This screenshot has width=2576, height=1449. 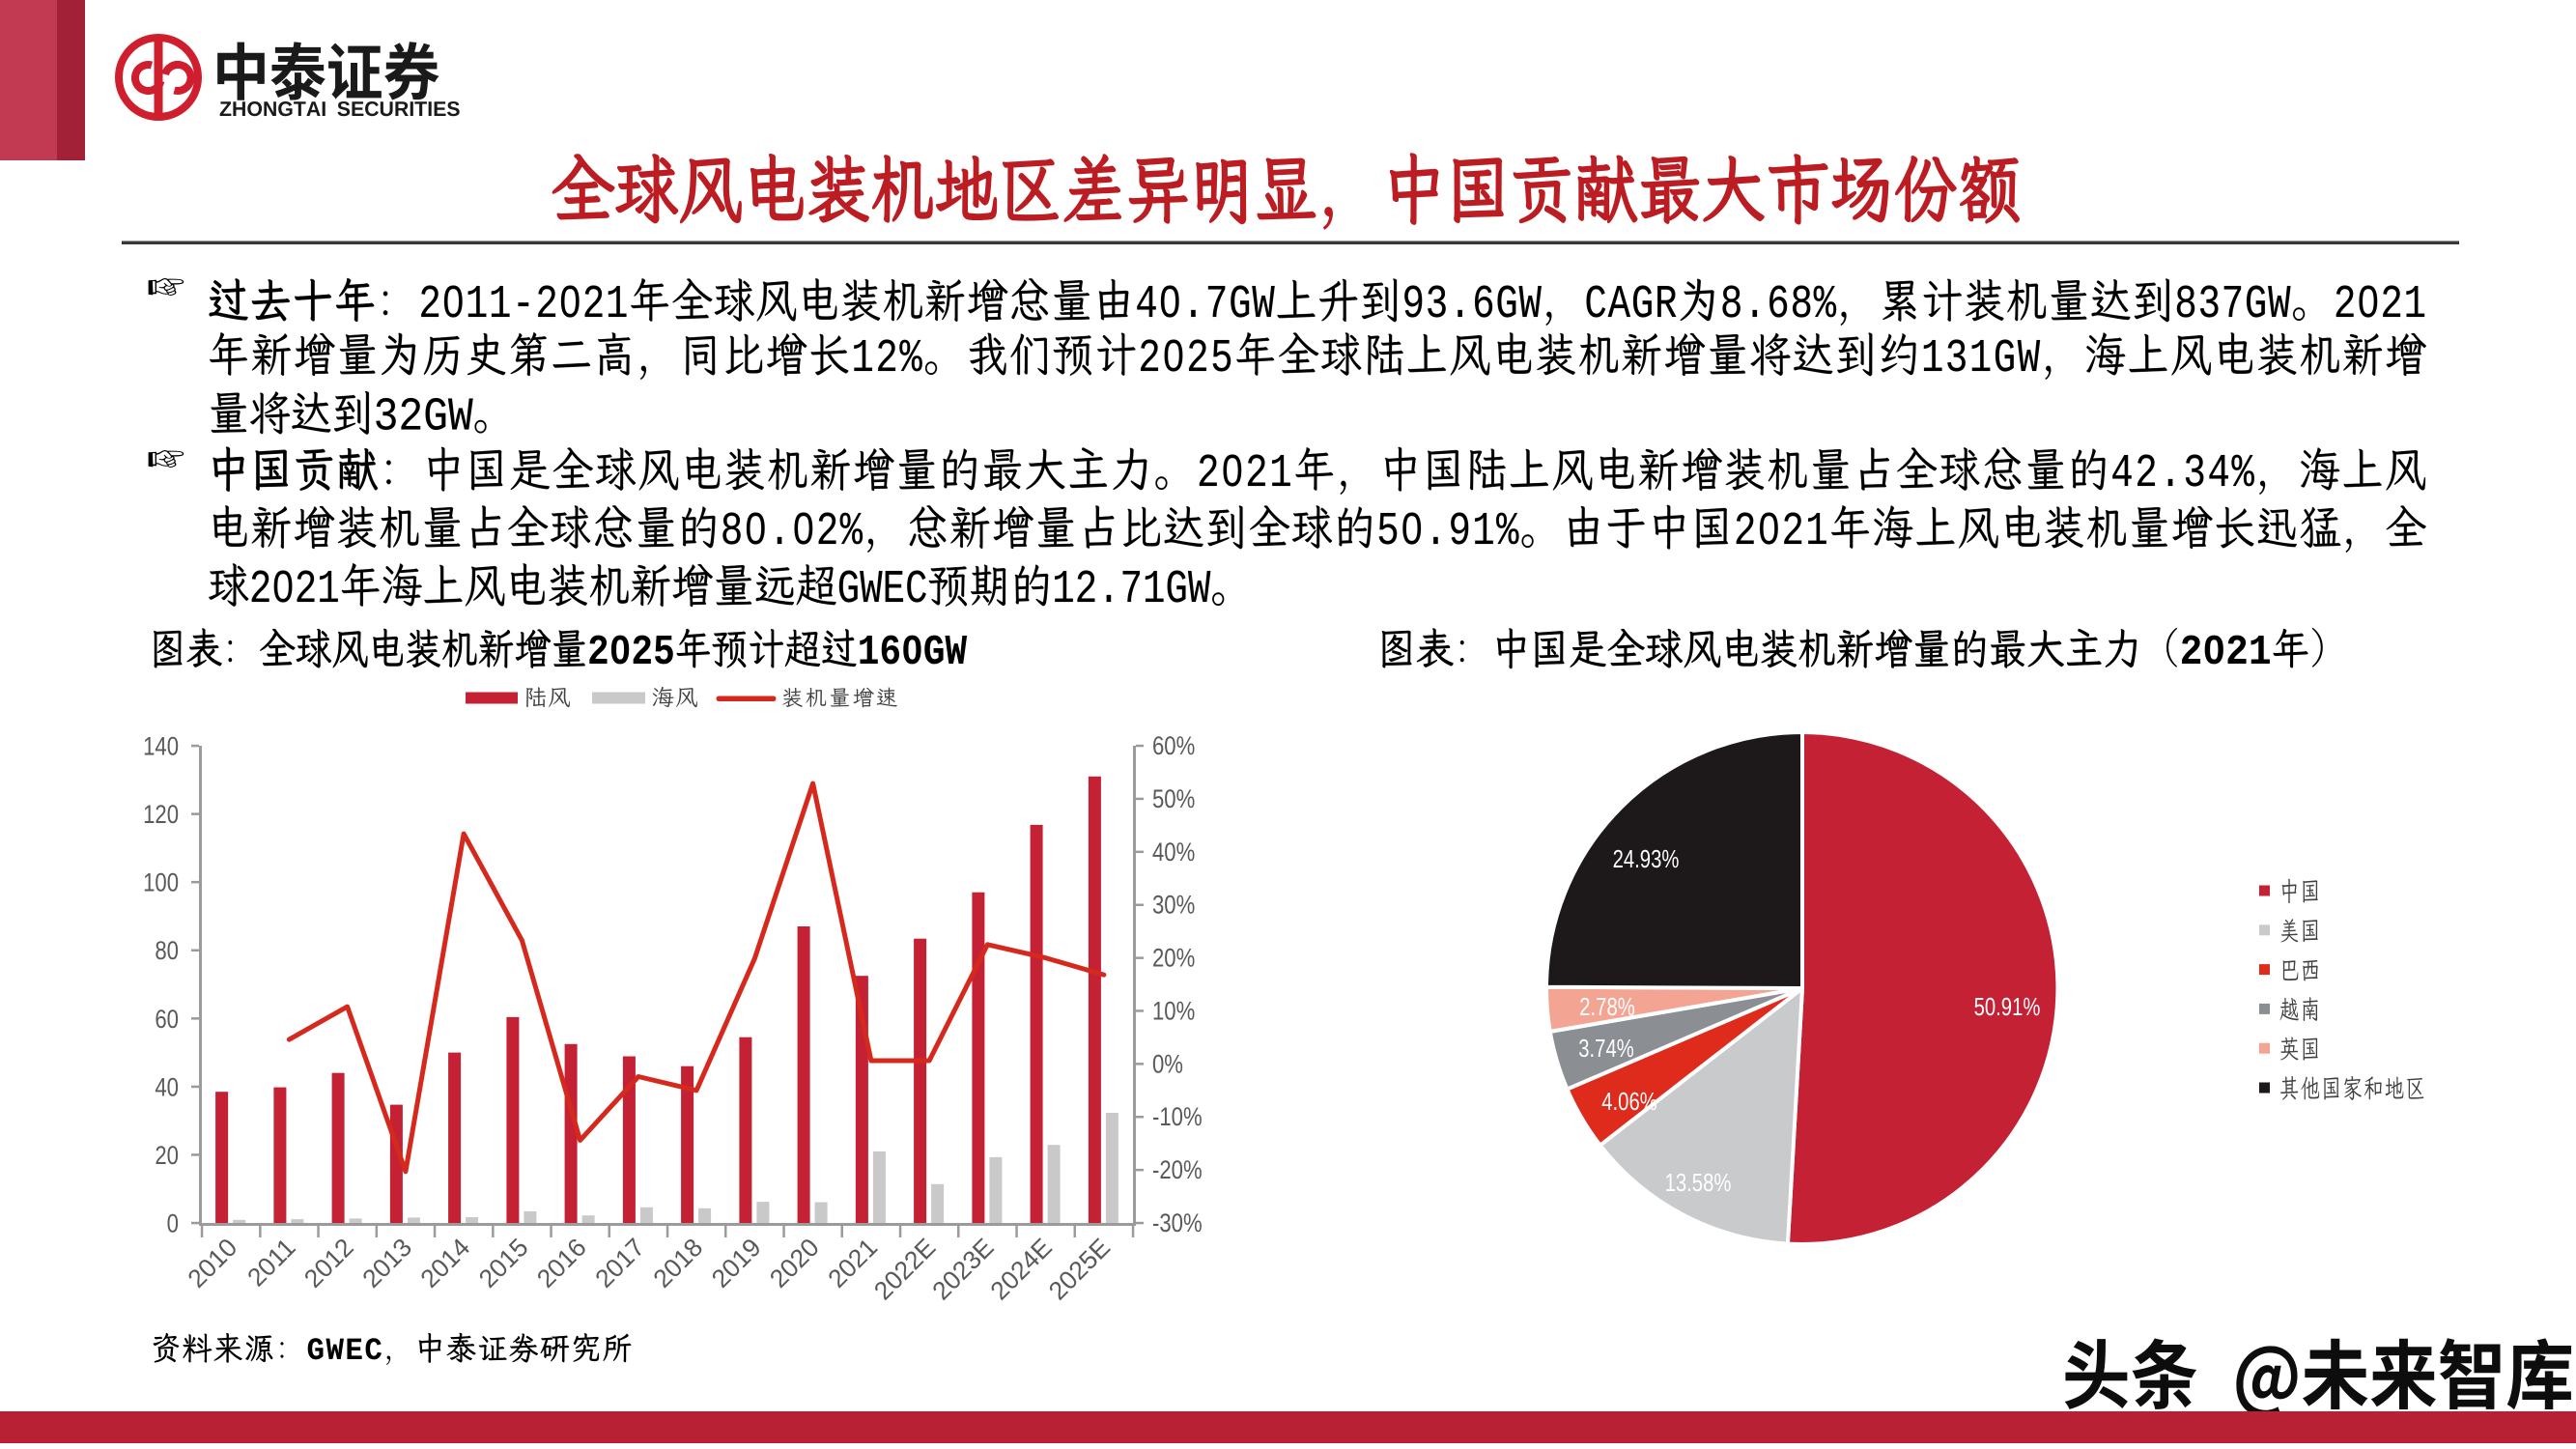 What do you see at coordinates (1177, 1170) in the screenshot?
I see `svg-text: -20%` at bounding box center [1177, 1170].